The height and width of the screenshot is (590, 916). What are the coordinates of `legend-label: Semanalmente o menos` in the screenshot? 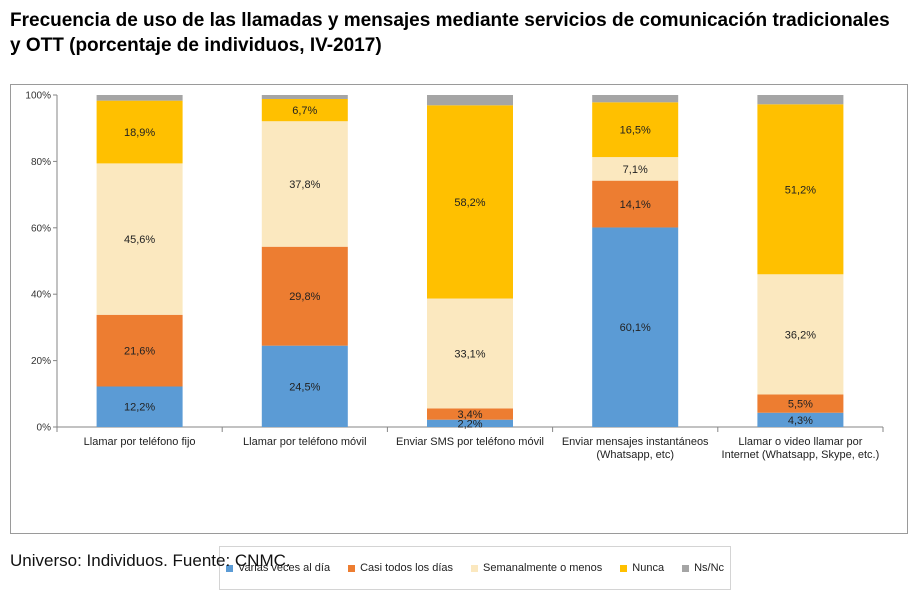 It's located at (543, 568).